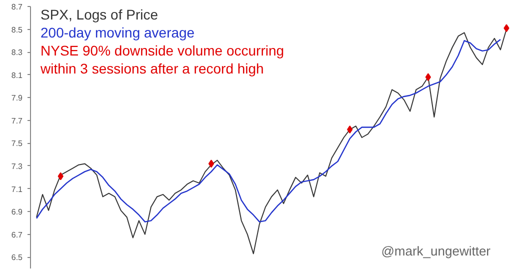 The width and height of the screenshot is (520, 272). I want to click on y-tick-label: 8.1, so click(17, 75).